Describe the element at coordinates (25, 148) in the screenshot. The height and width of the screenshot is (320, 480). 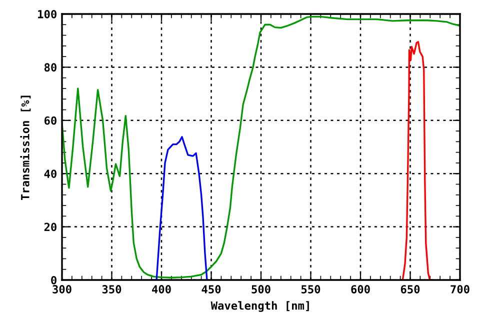
I see `y-axis-title: Transmission [%]` at that location.